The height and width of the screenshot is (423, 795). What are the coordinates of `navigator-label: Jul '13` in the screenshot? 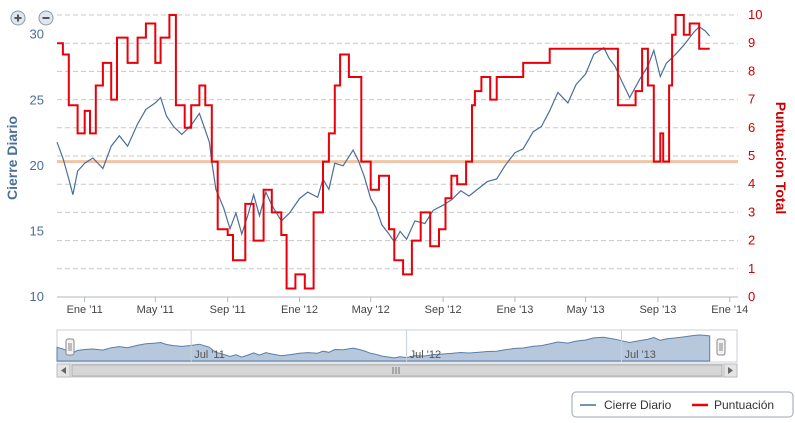 It's located at (639, 355).